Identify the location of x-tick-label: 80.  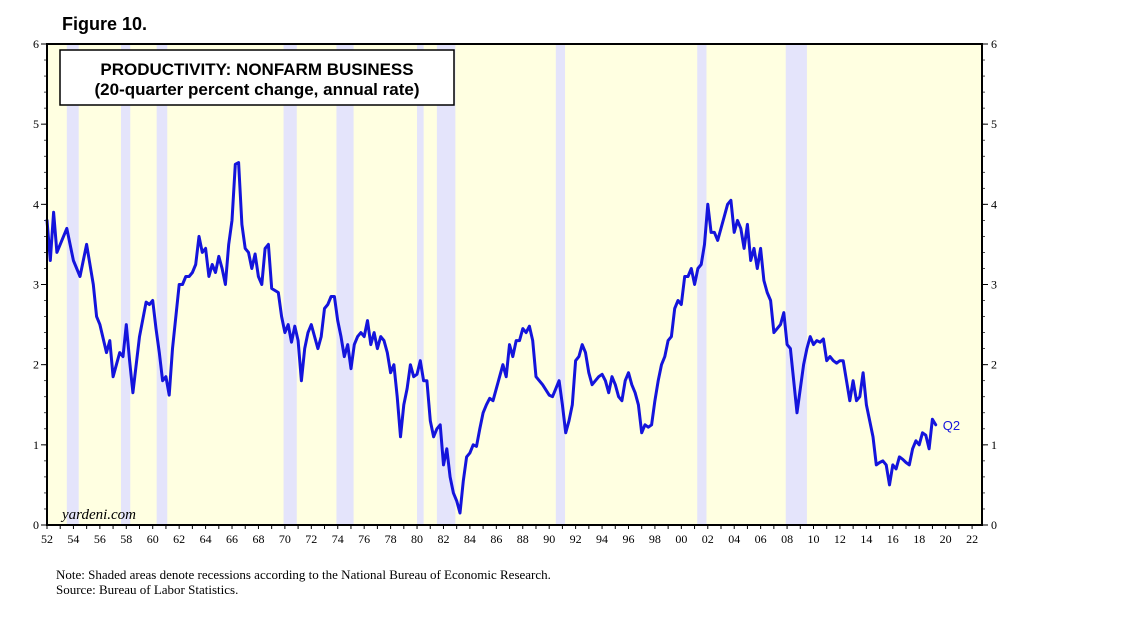
(417, 539).